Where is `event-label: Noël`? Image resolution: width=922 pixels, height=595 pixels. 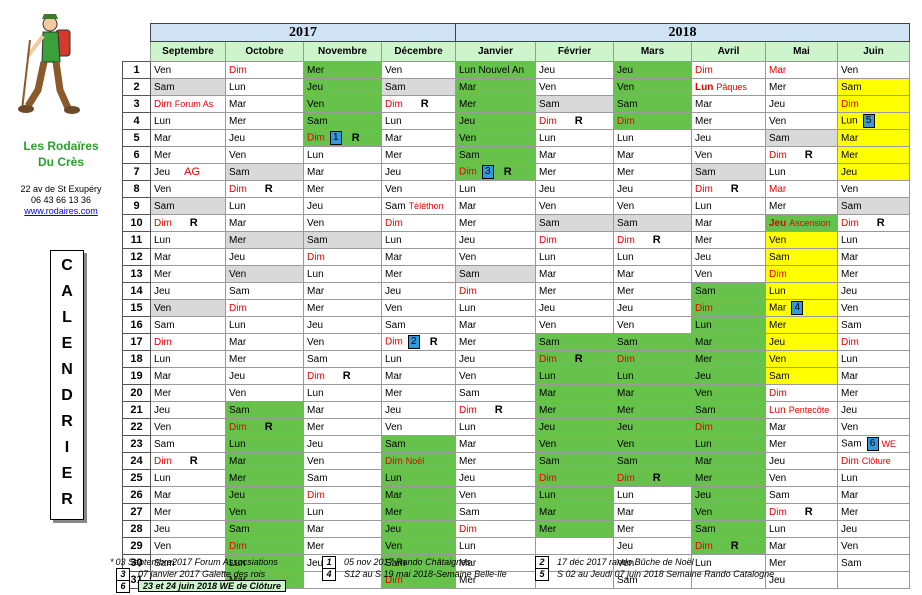
event-label: Noël is located at coordinates (415, 460).